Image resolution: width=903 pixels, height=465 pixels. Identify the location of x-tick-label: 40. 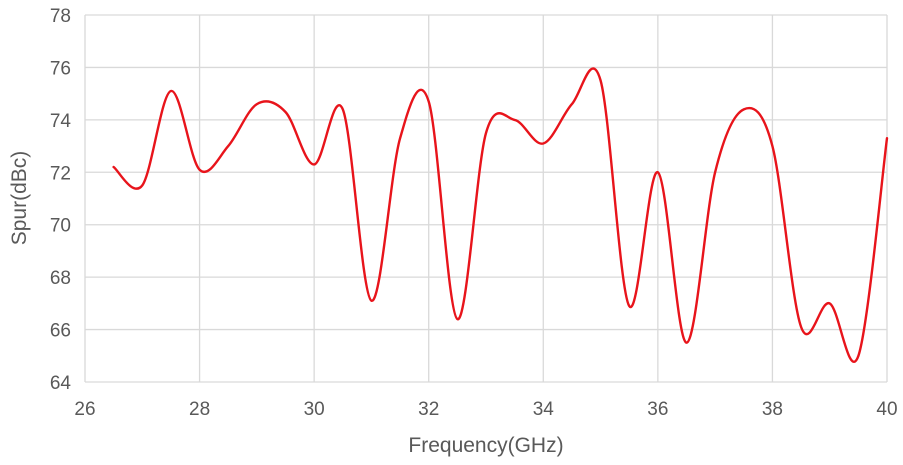
(886, 409).